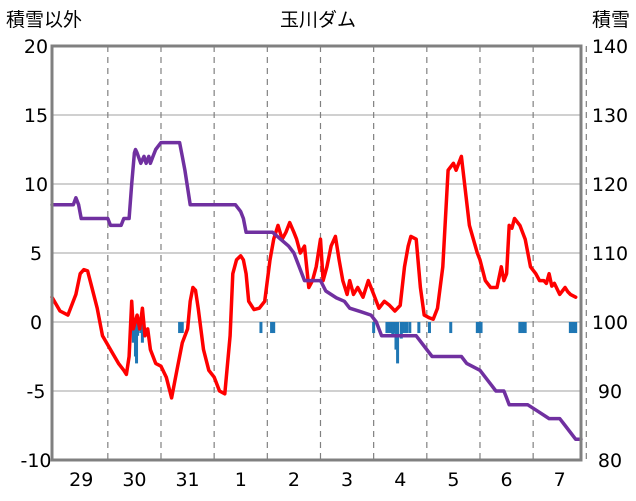 Image resolution: width=636 pixels, height=501 pixels. Describe the element at coordinates (36, 185) in the screenshot. I see `left-tick-label: 10` at that location.